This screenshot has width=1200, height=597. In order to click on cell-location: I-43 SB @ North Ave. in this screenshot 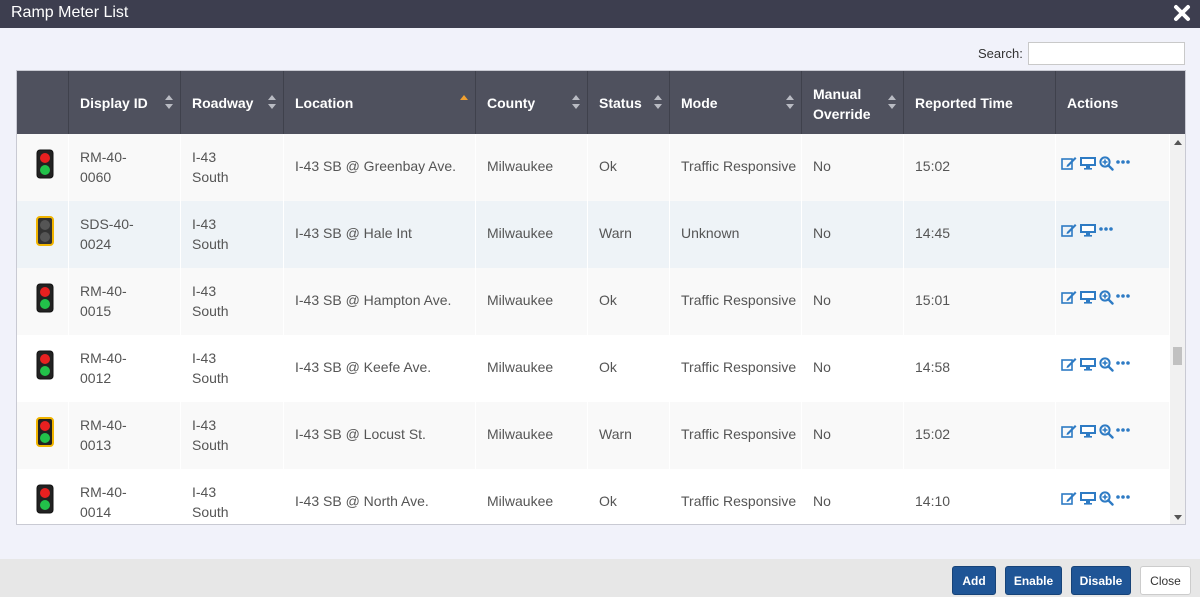, I will do `click(380, 496)`.